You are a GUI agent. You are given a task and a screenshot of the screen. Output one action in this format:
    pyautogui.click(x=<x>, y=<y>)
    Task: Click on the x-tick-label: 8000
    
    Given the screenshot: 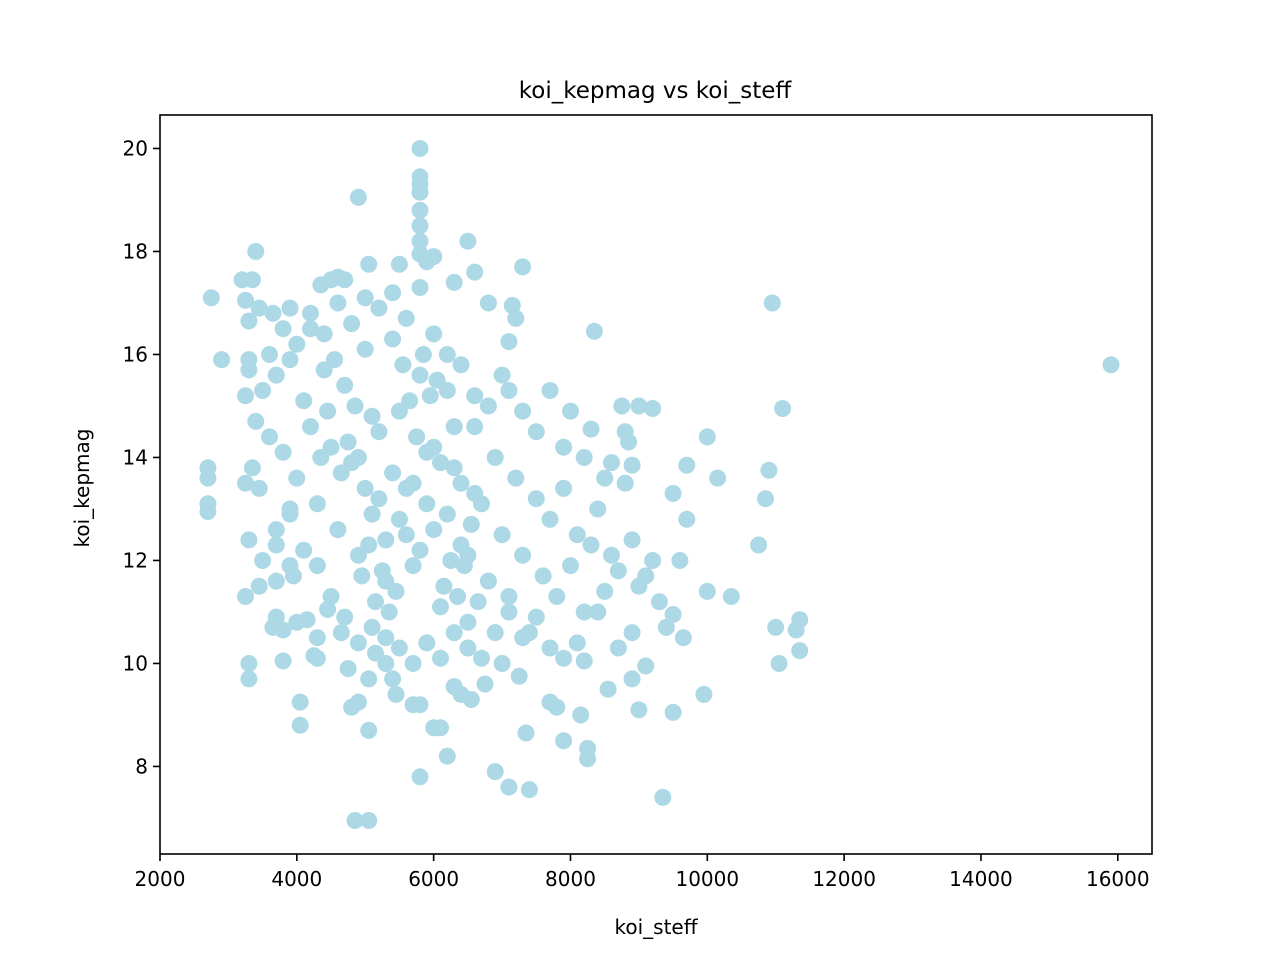 What is the action you would take?
    pyautogui.click(x=570, y=879)
    